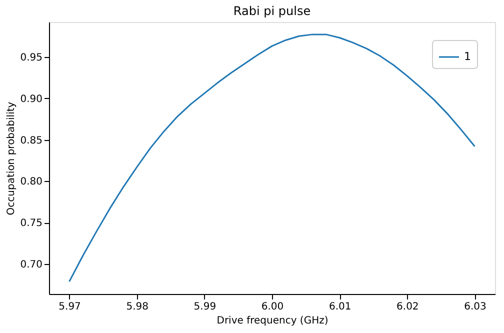  I want to click on y-tick-label: 0.75, so click(31, 224).